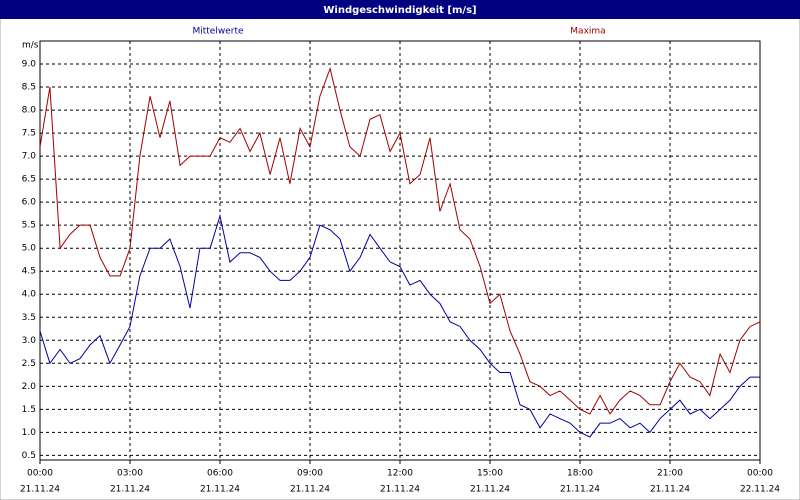 This screenshot has width=800, height=500. I want to click on y-tick-label: 6.5, so click(29, 180).